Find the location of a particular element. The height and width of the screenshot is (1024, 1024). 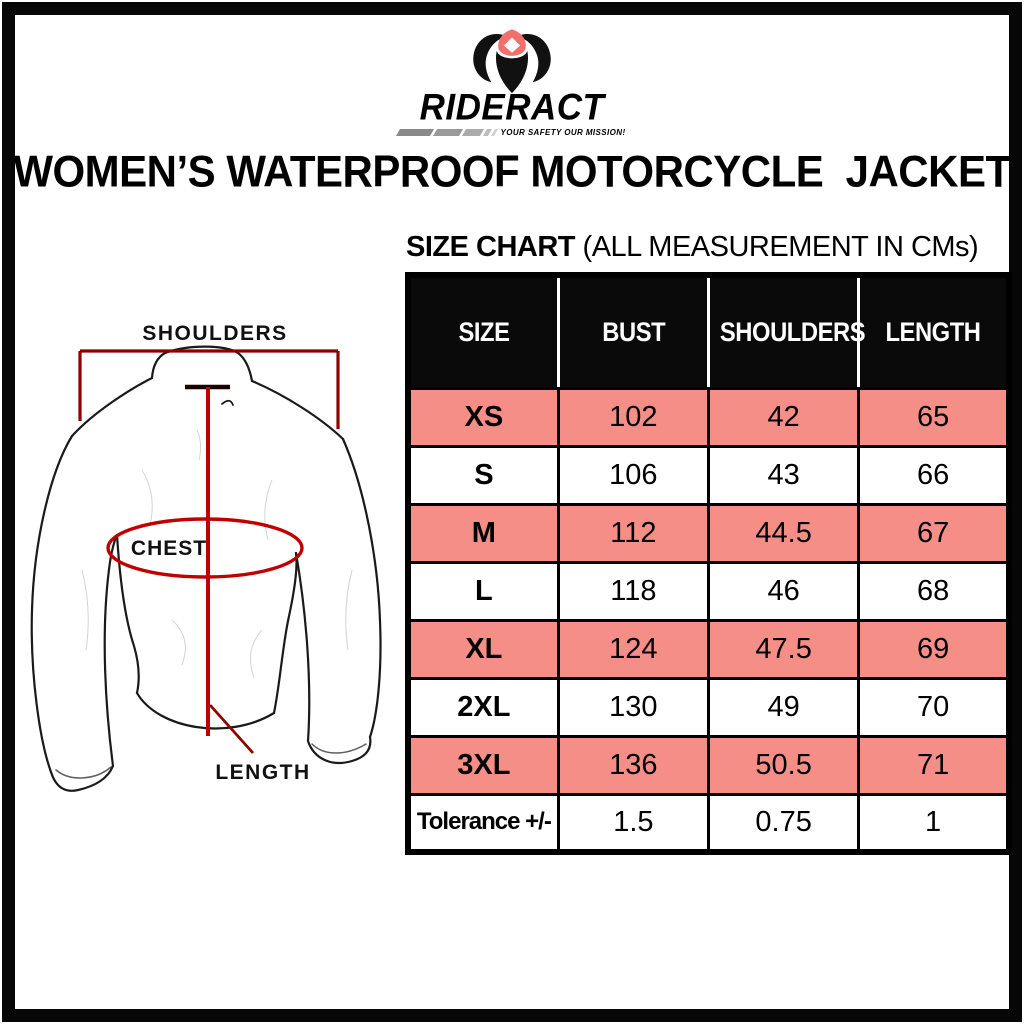

chest-ellipse-line is located at coordinates (205, 548).